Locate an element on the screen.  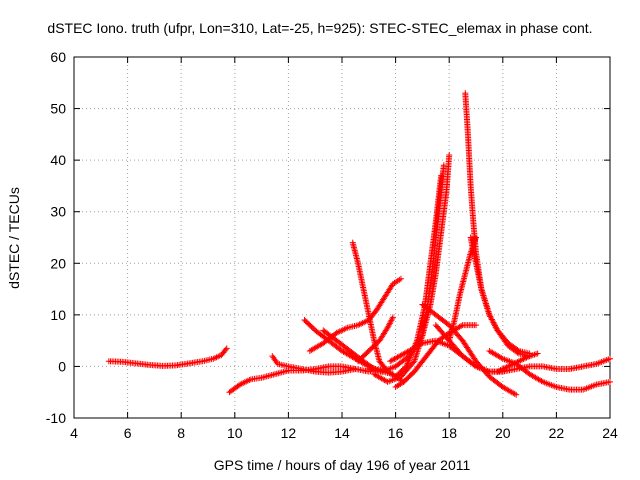
x-tick-label: 24 is located at coordinates (610, 433).